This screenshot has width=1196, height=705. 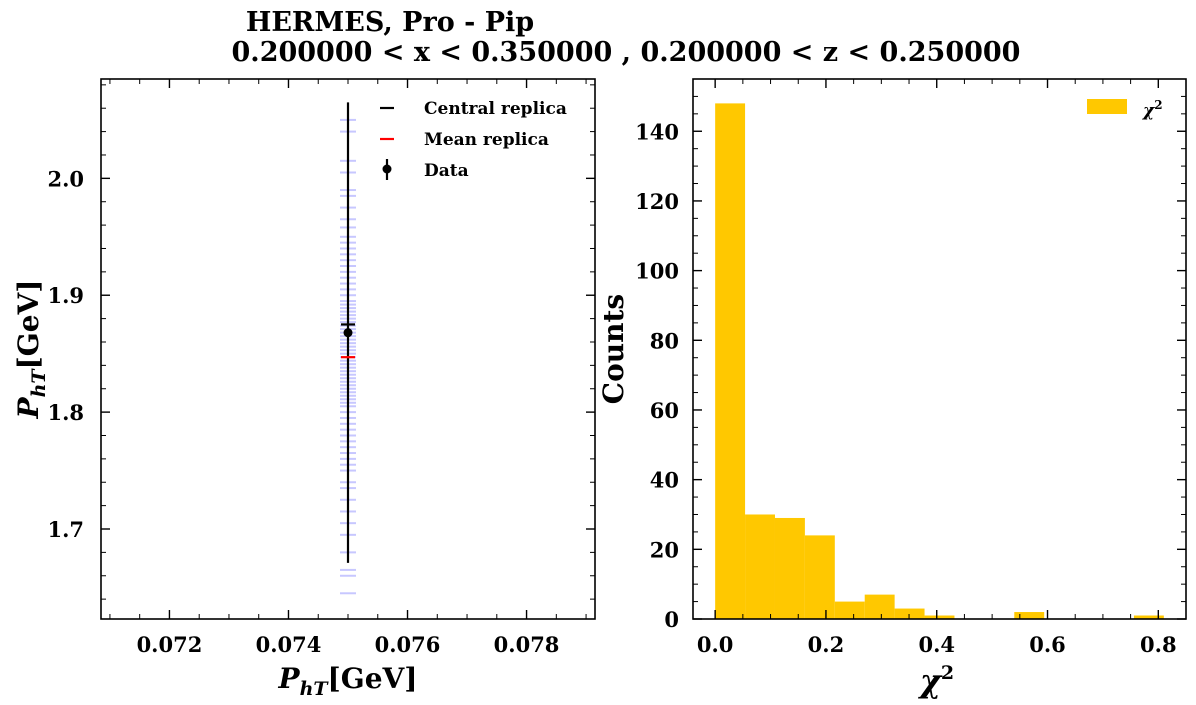 What do you see at coordinates (715, 644) in the screenshot?
I see `x-tick-label: 0.0` at bounding box center [715, 644].